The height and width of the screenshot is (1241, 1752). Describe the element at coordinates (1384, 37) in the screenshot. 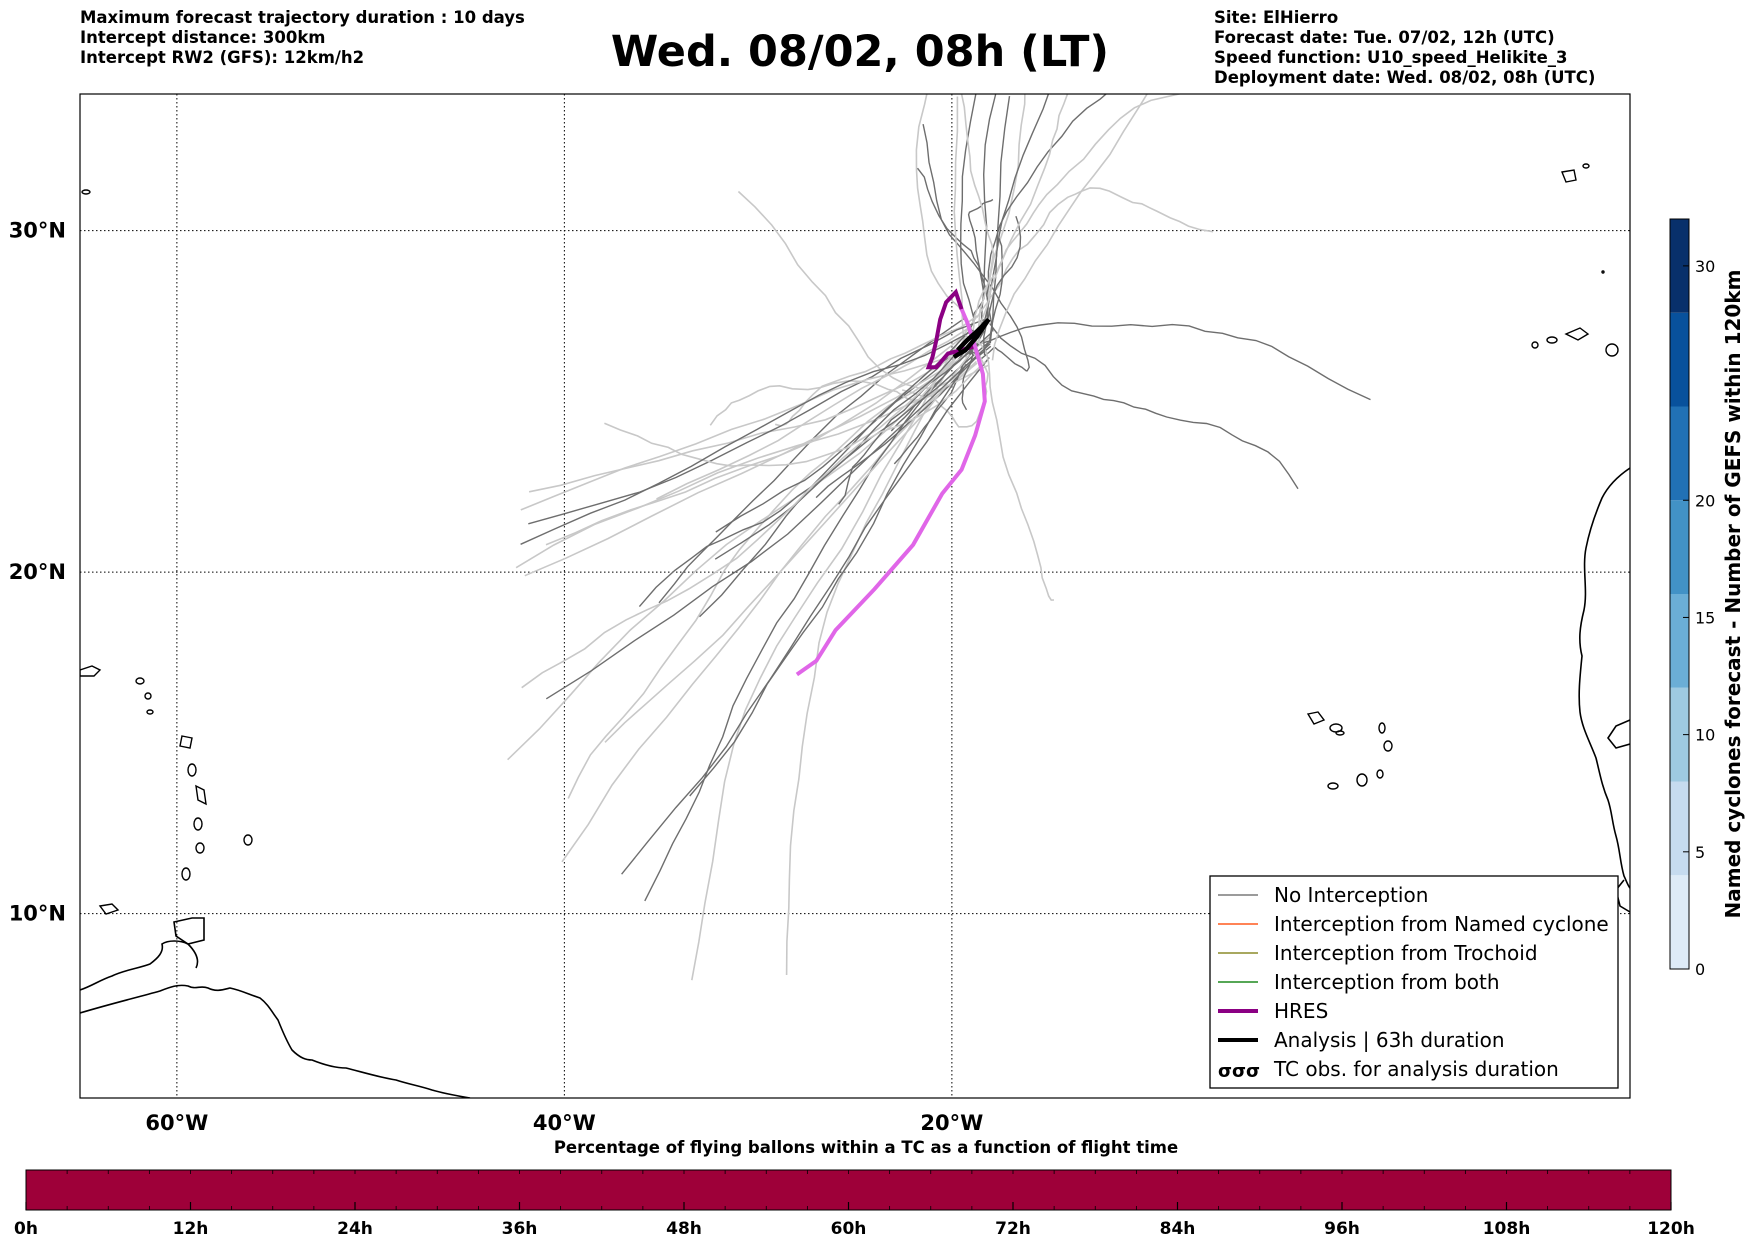

I see `info-forecast-date: Forecast date: Tue. 07/02, 12h (UTC)` at that location.